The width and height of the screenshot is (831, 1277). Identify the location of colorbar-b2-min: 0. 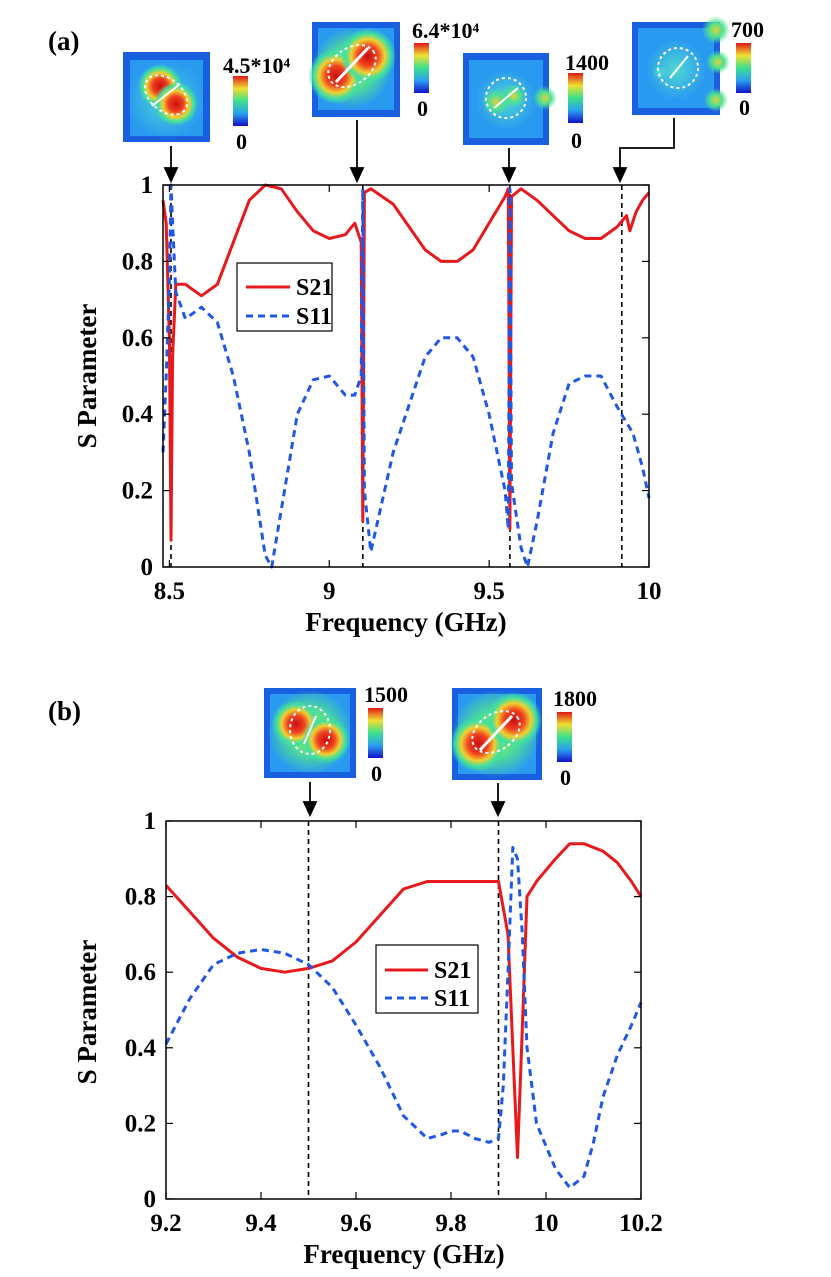
(565, 777).